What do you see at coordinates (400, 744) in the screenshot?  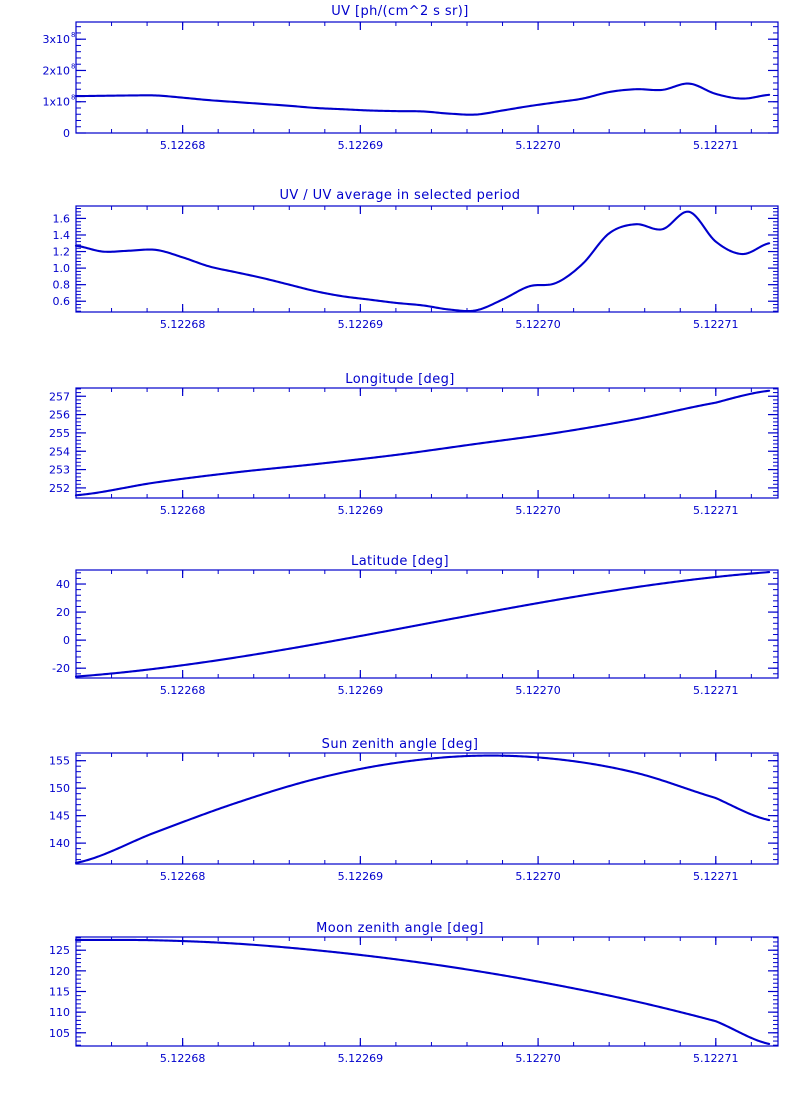 I see `panel-title-5: Sun zenith angle [deg]` at bounding box center [400, 744].